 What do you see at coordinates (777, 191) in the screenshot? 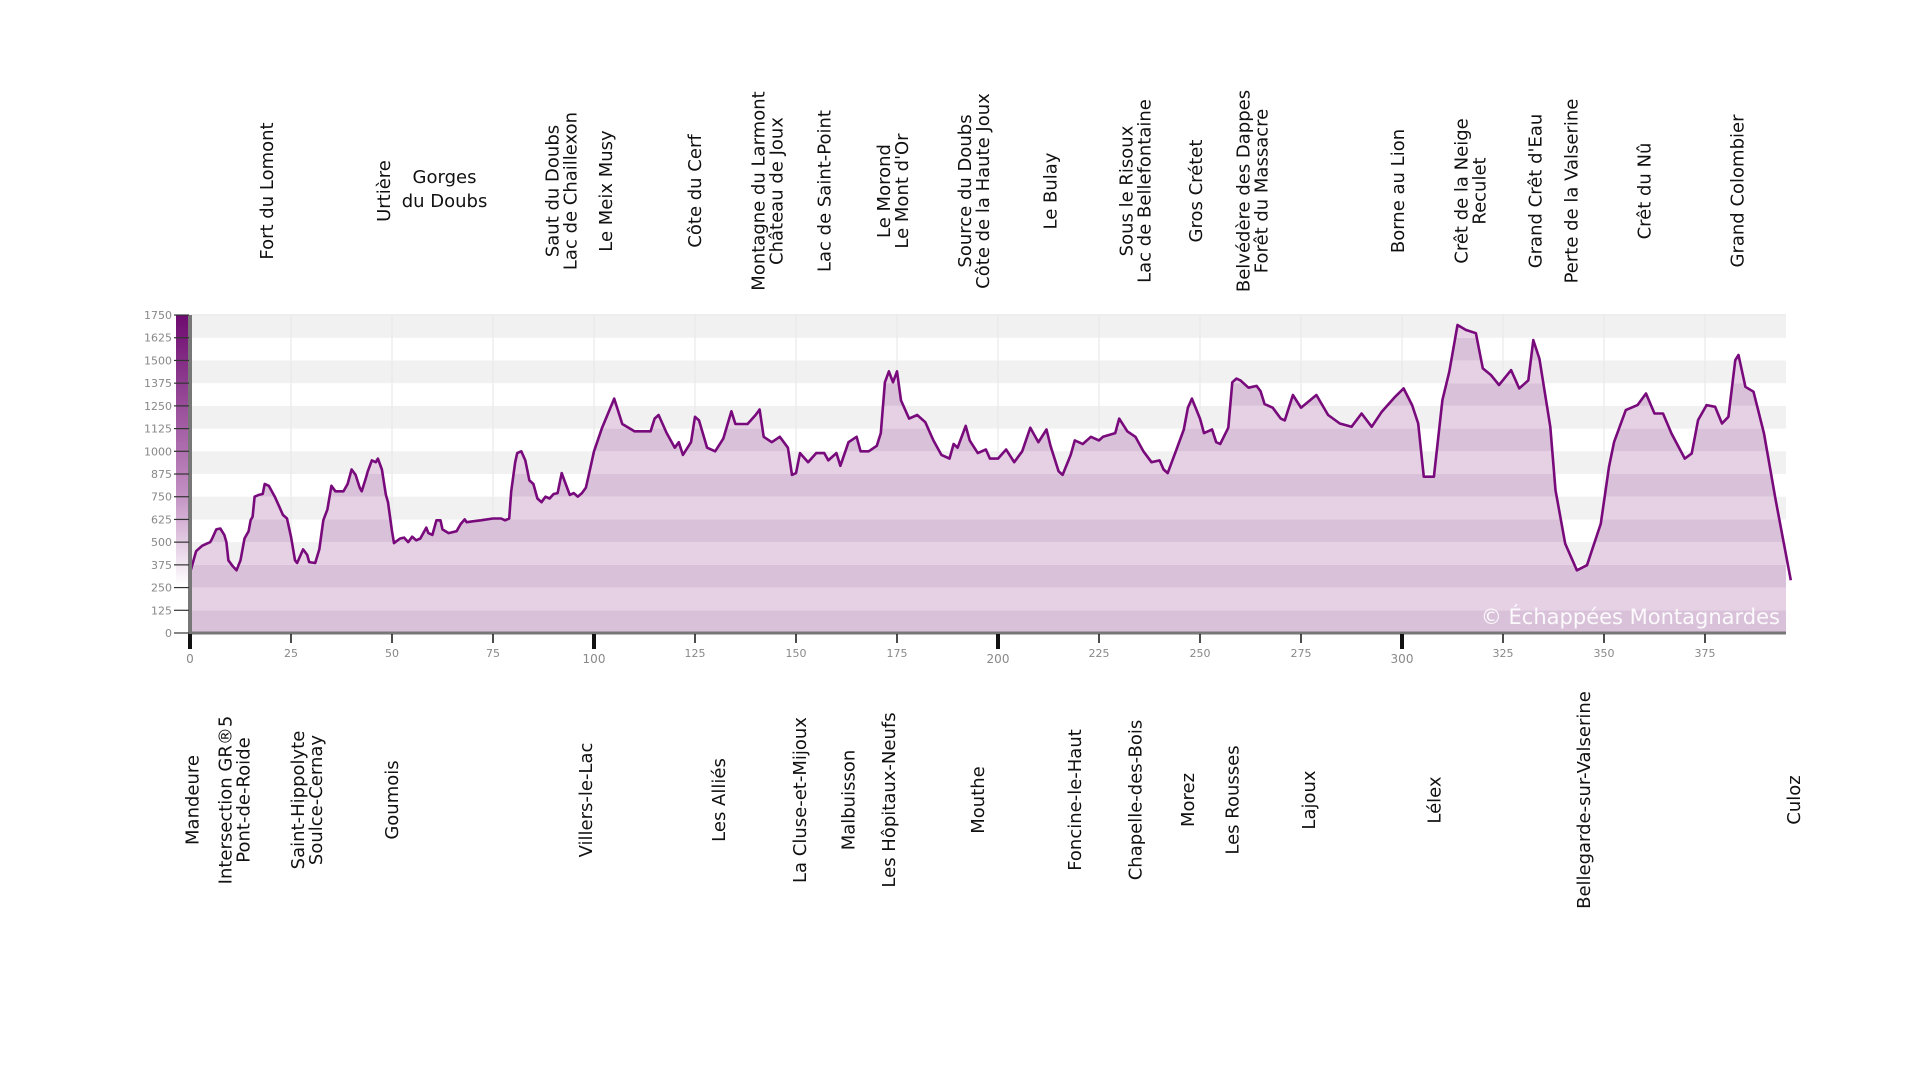
I see `top-annotation: Château de Joux` at bounding box center [777, 191].